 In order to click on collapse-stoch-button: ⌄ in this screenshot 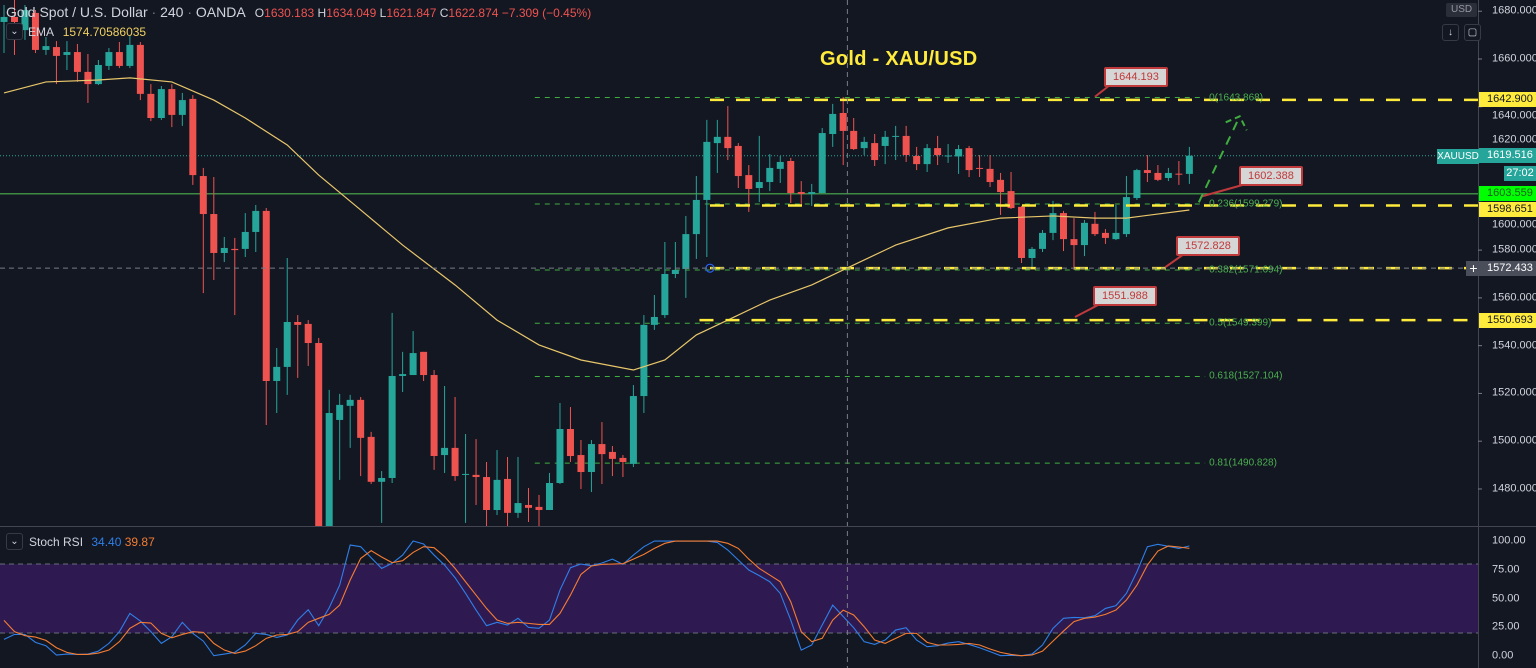, I will do `click(14, 541)`.